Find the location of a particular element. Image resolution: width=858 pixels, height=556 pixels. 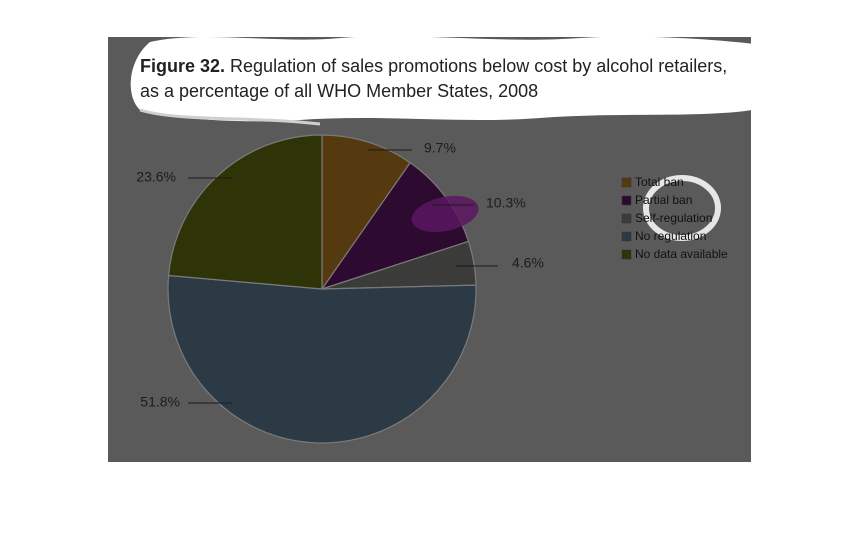

title-highlight is located at coordinates (447, 81).